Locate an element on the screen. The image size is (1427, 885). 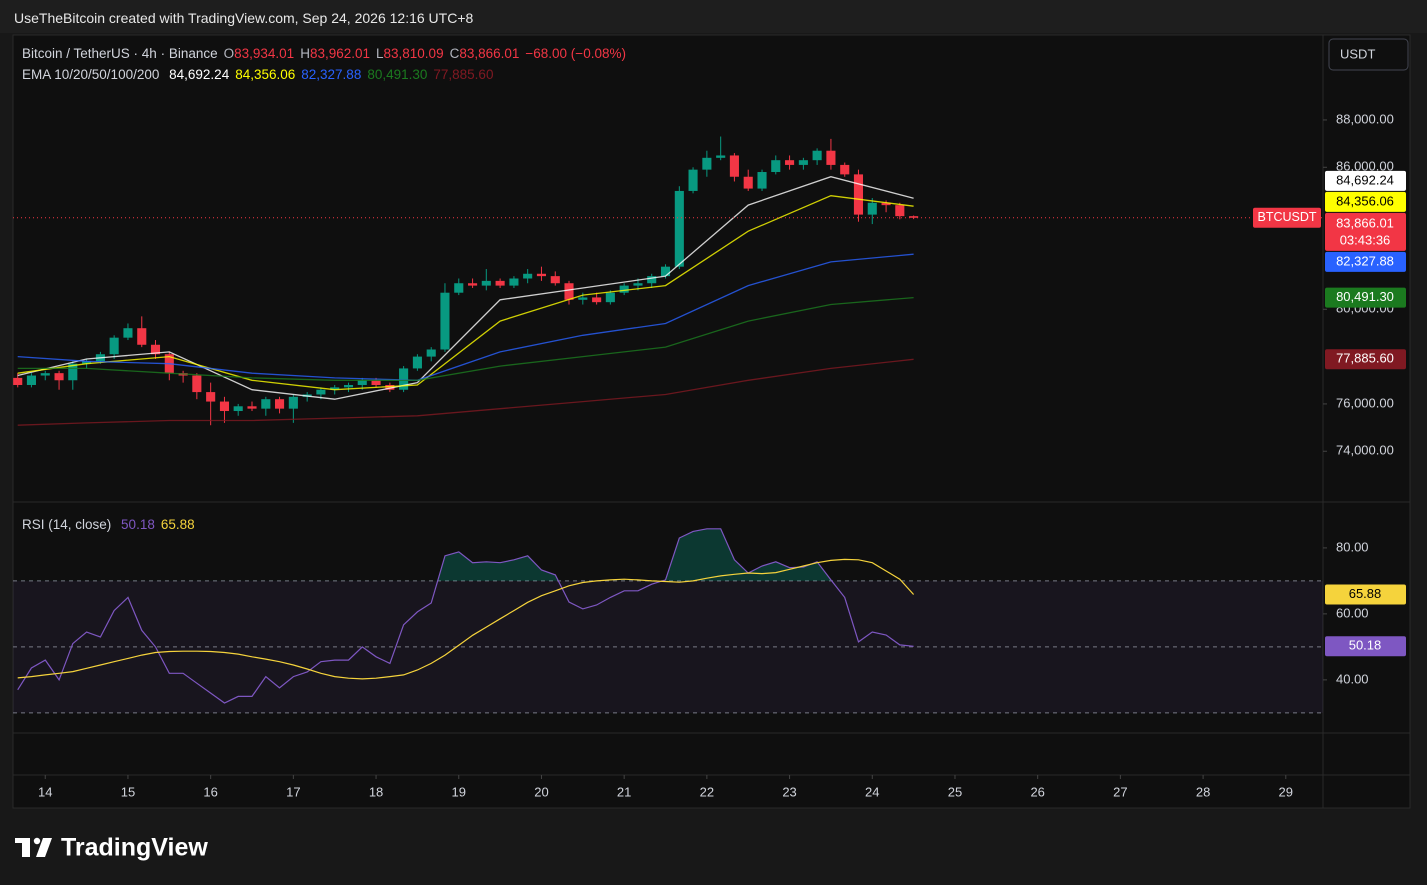
ohlc-key: C is located at coordinates (454, 53).